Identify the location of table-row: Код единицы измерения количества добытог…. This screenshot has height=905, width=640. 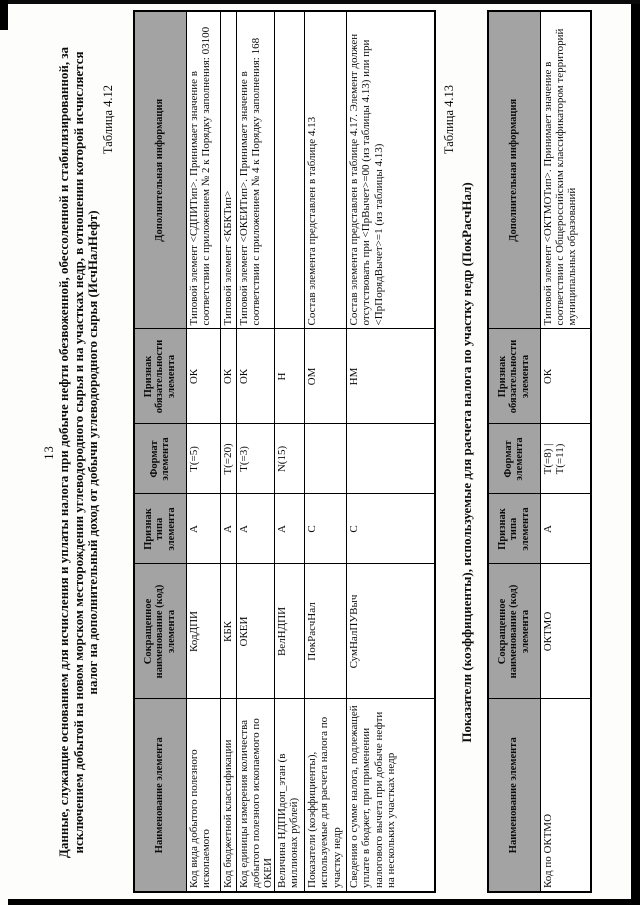
(255, 451).